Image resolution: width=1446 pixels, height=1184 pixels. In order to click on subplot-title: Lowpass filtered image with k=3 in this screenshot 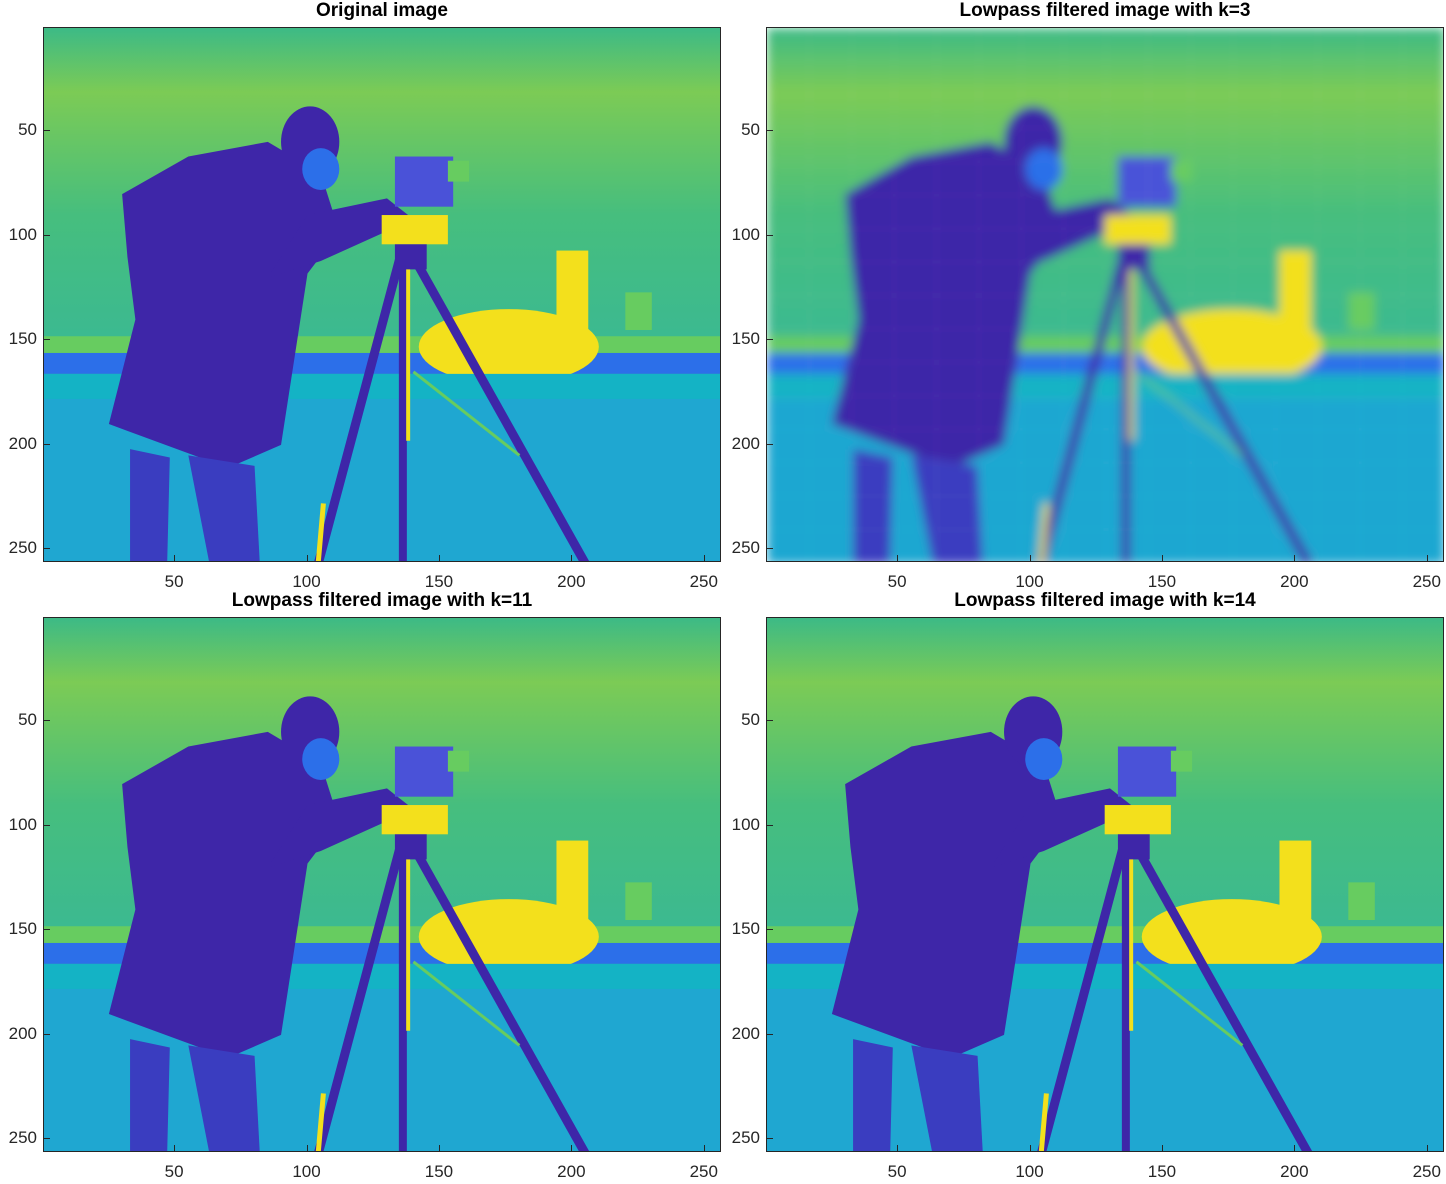, I will do `click(1105, 10)`.